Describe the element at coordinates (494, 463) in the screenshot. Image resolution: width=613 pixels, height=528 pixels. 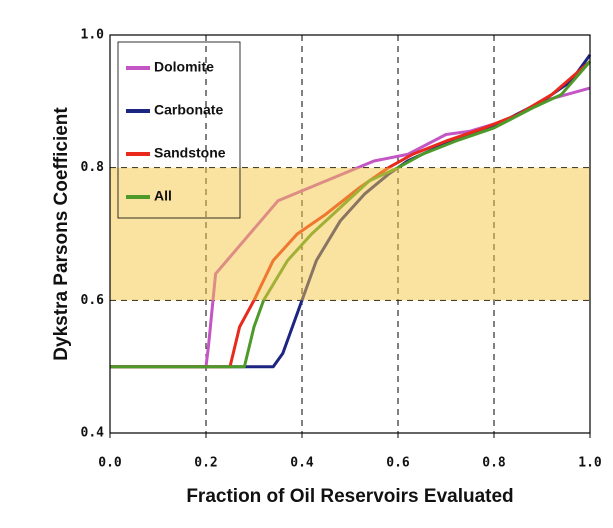
I see `x-tick-label: 0.8` at that location.